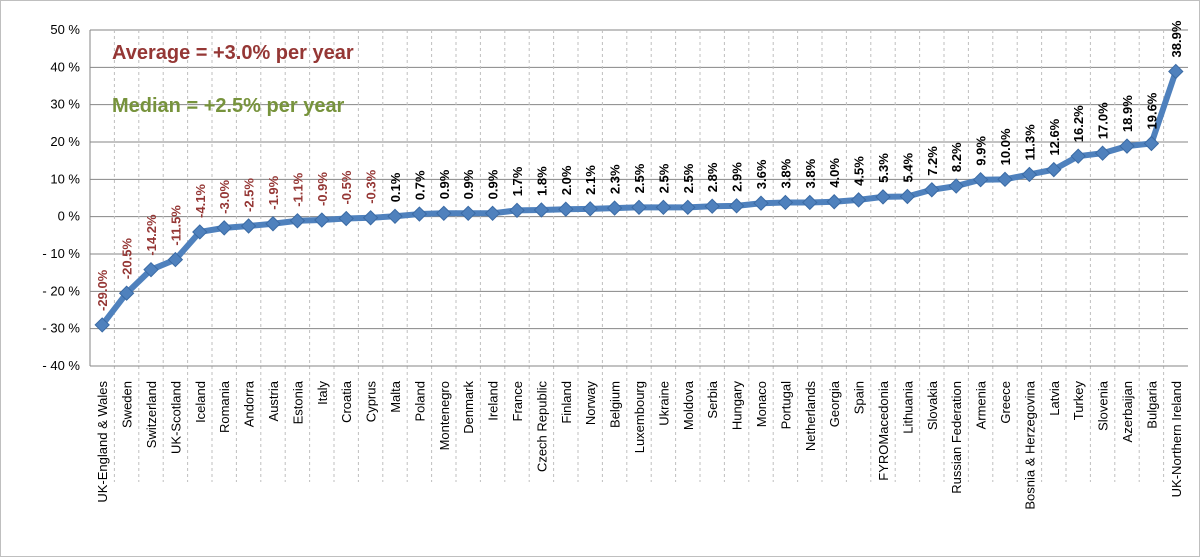 The height and width of the screenshot is (557, 1200). I want to click on data-label: 3.8%, so click(810, 173).